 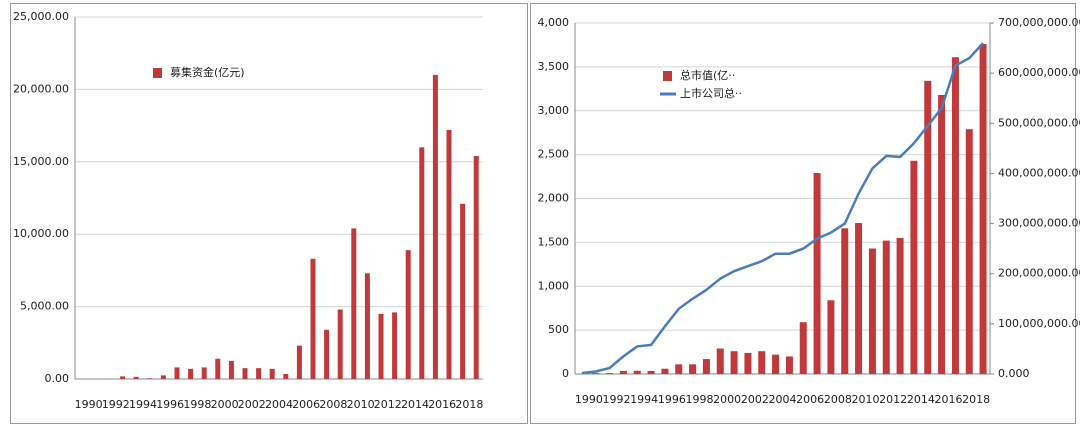 What do you see at coordinates (1039, 72) in the screenshot?
I see `y2-tick-label: 600,000,000.000` at bounding box center [1039, 72].